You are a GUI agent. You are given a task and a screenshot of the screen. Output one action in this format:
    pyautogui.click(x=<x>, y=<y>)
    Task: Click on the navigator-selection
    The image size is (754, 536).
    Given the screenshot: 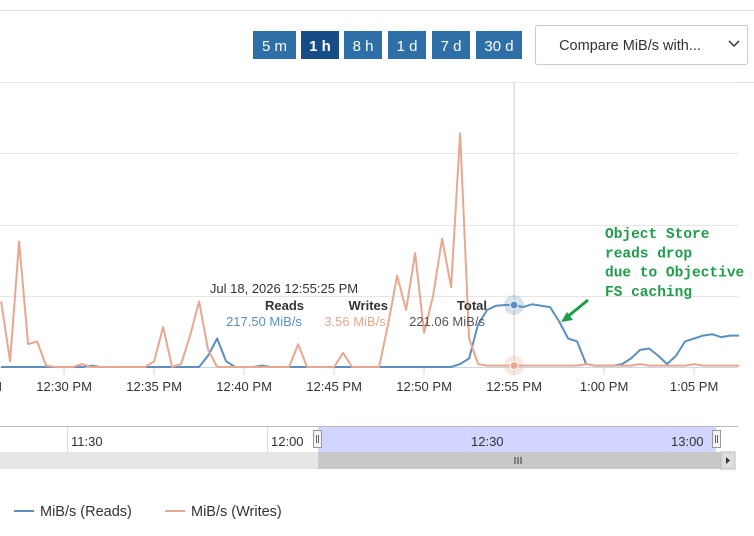 What is the action you would take?
    pyautogui.click(x=517, y=439)
    